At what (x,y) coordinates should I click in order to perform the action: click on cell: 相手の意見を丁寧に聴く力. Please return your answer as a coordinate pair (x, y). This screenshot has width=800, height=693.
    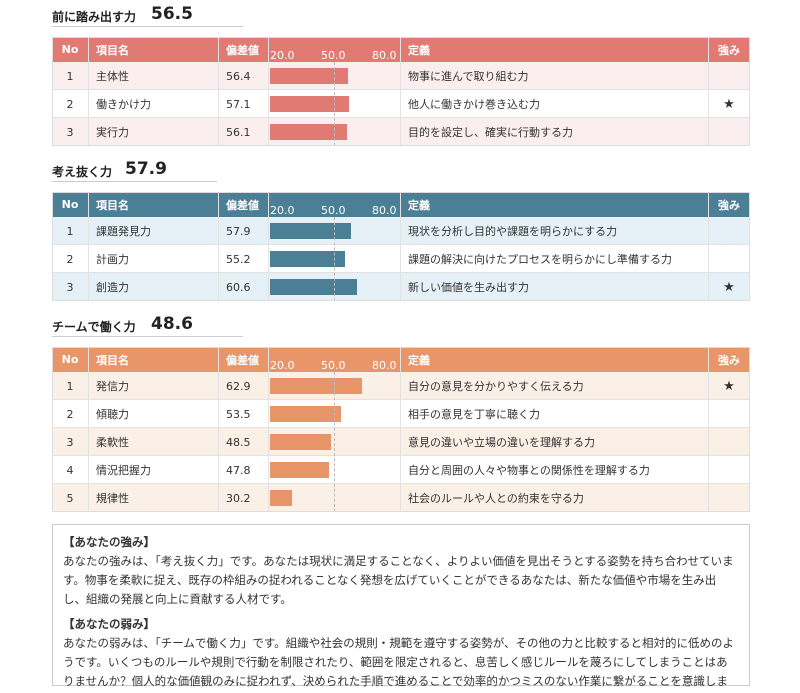
    Looking at the image, I should click on (474, 414).